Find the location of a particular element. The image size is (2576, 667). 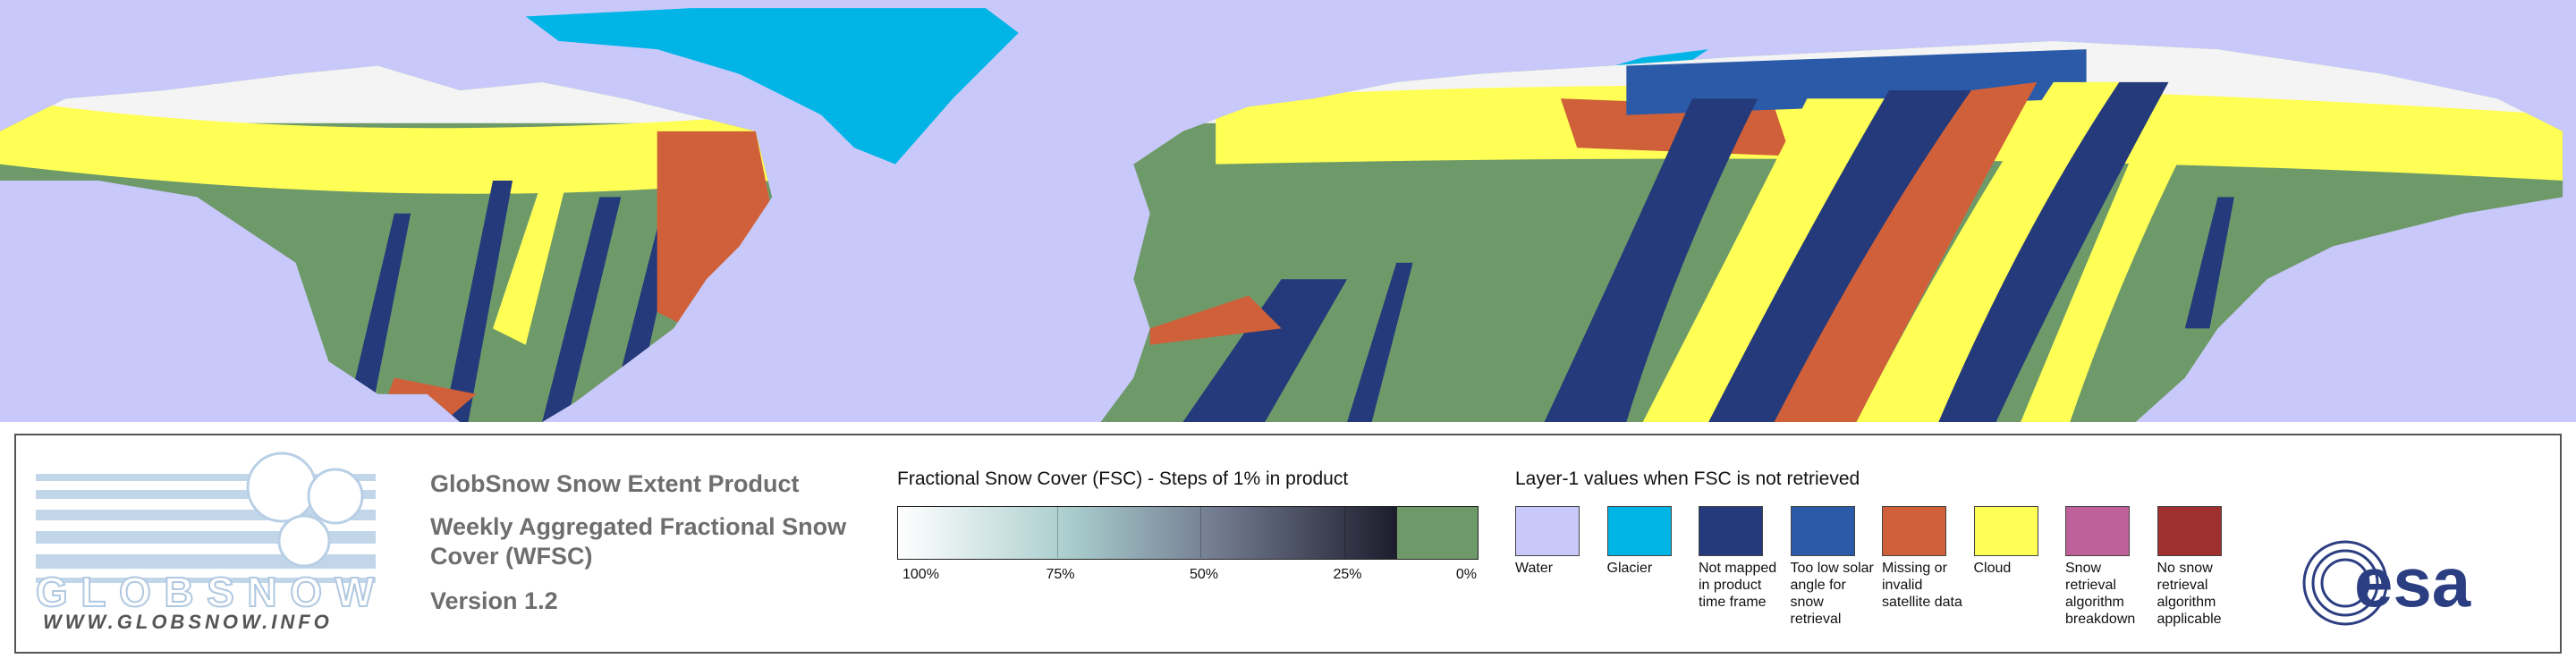

legend-label: No snow retrieval algorithm applicable is located at coordinates (2189, 594).